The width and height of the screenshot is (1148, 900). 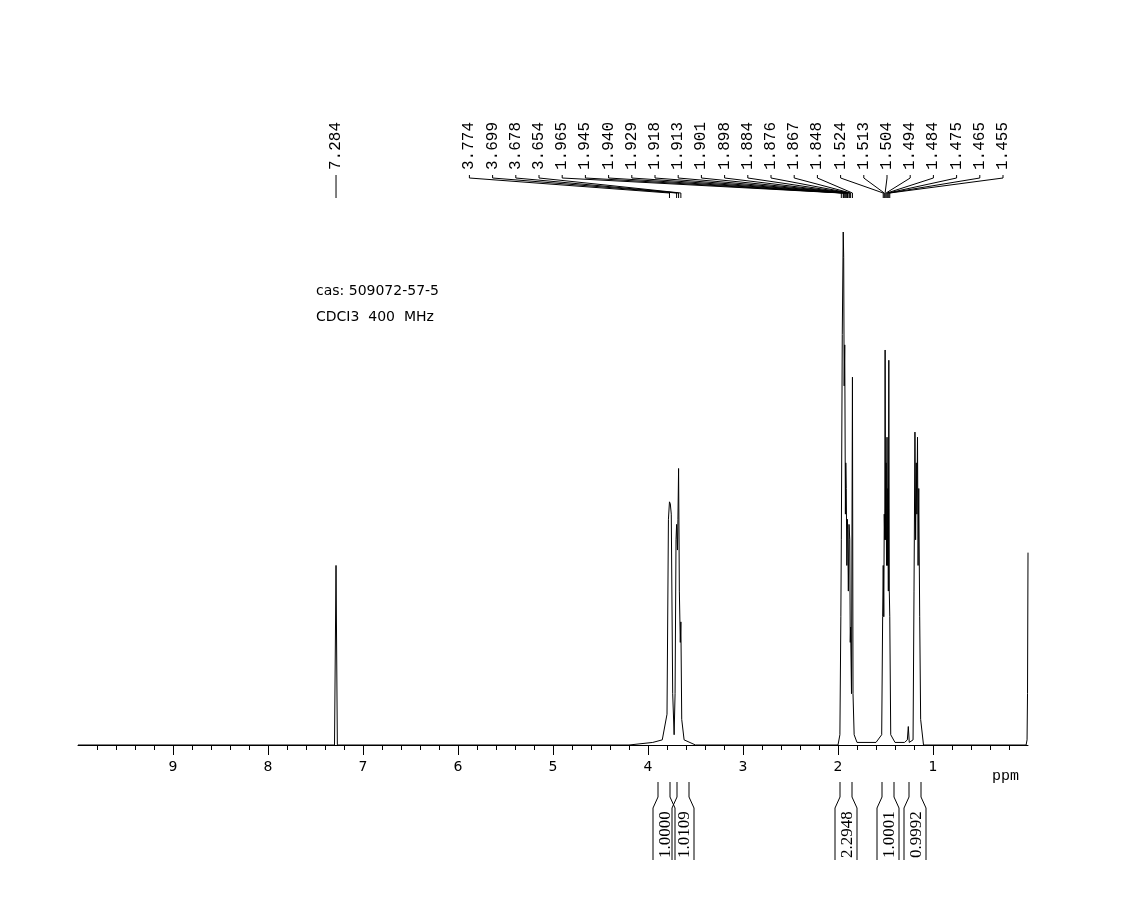 What do you see at coordinates (933, 145) in the screenshot?
I see `annotation: 1.484` at bounding box center [933, 145].